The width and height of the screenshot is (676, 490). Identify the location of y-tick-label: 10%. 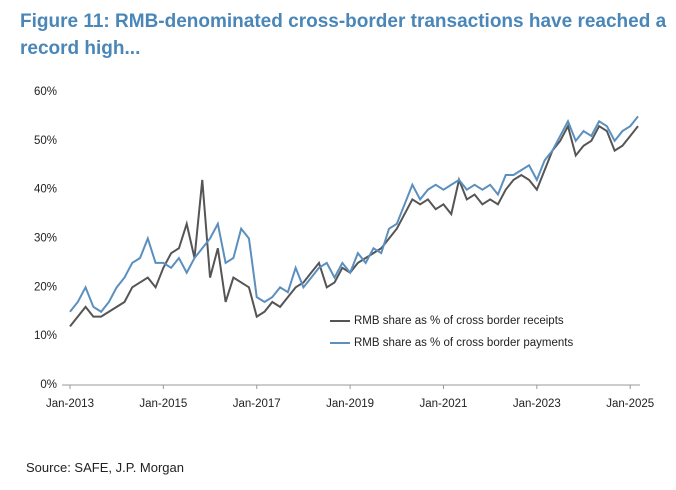
(45, 336).